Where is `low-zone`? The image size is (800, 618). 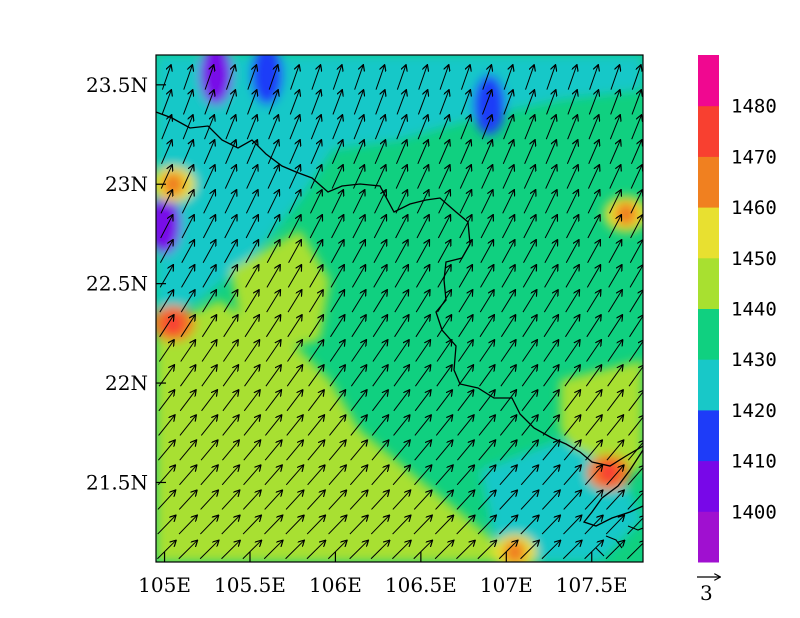 low-zone is located at coordinates (489, 104).